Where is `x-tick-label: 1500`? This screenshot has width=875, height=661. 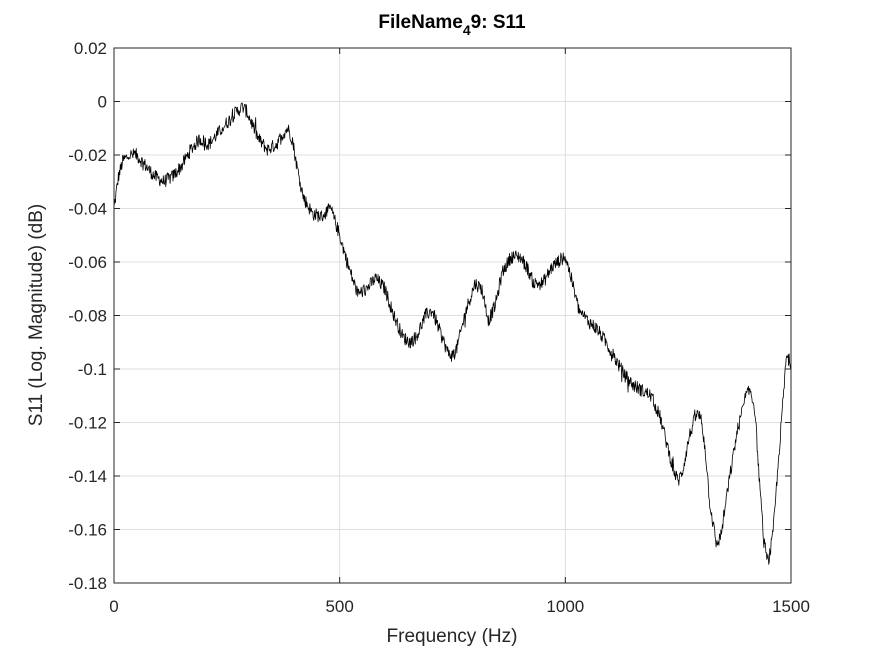 x-tick-label: 1500 is located at coordinates (791, 606).